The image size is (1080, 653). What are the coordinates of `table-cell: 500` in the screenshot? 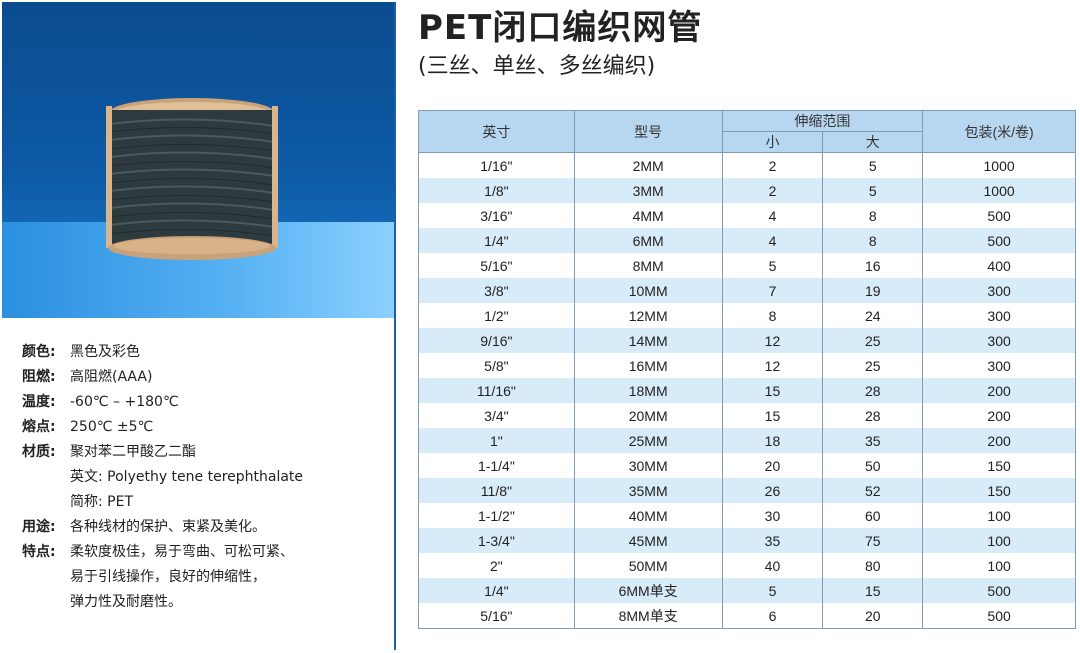 It's located at (999, 590).